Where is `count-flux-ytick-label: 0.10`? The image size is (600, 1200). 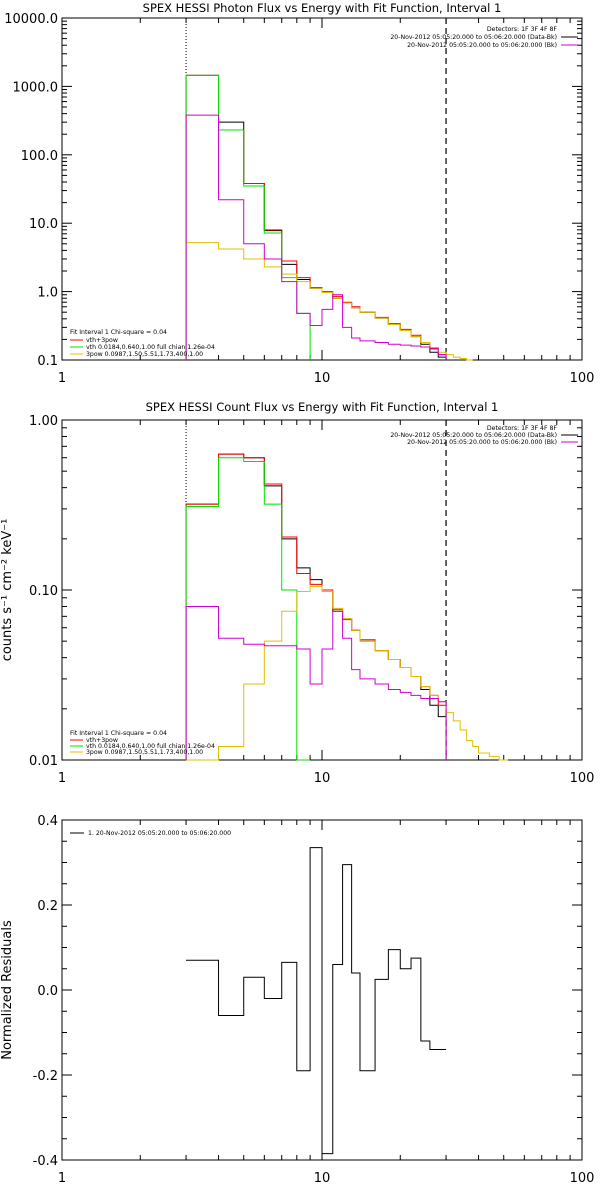 count-flux-ytick-label: 0.10 is located at coordinates (43, 591).